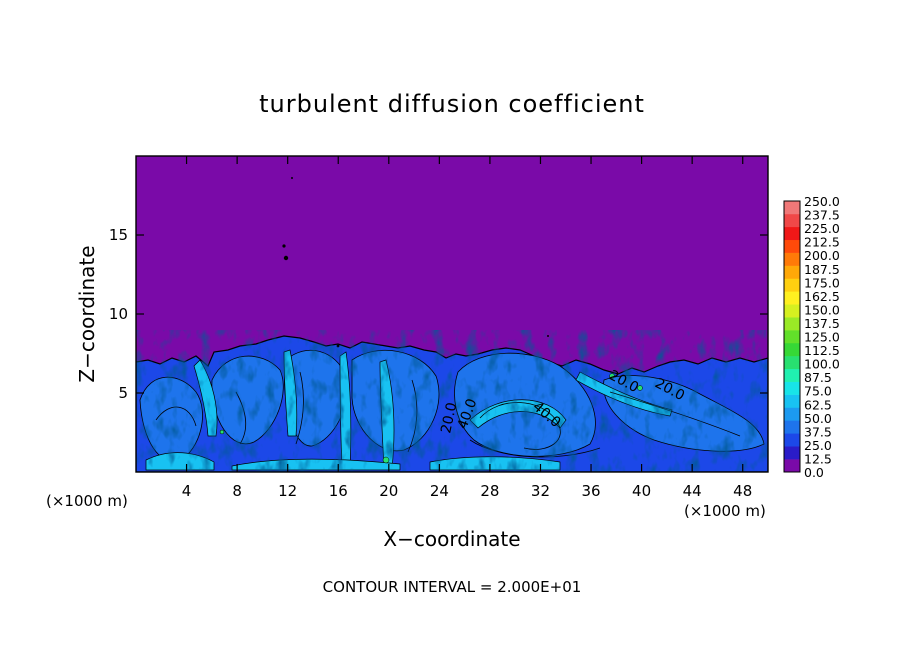 This screenshot has height=654, width=904. I want to click on colorbar-frame, so click(792, 336).